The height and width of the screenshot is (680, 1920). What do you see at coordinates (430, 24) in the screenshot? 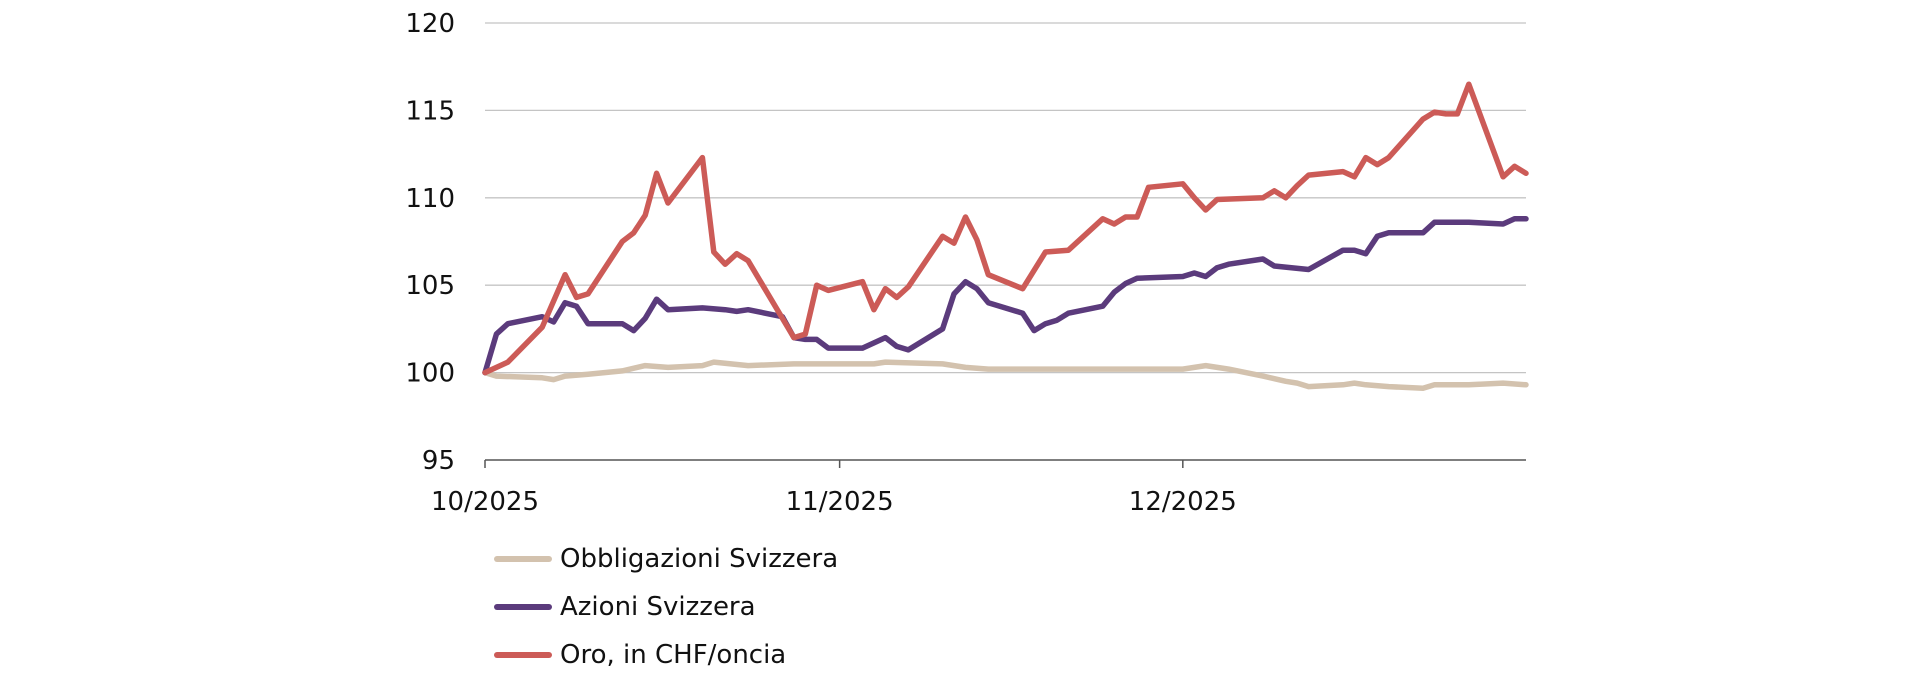
I see `y-tick-label: 120` at bounding box center [430, 24].